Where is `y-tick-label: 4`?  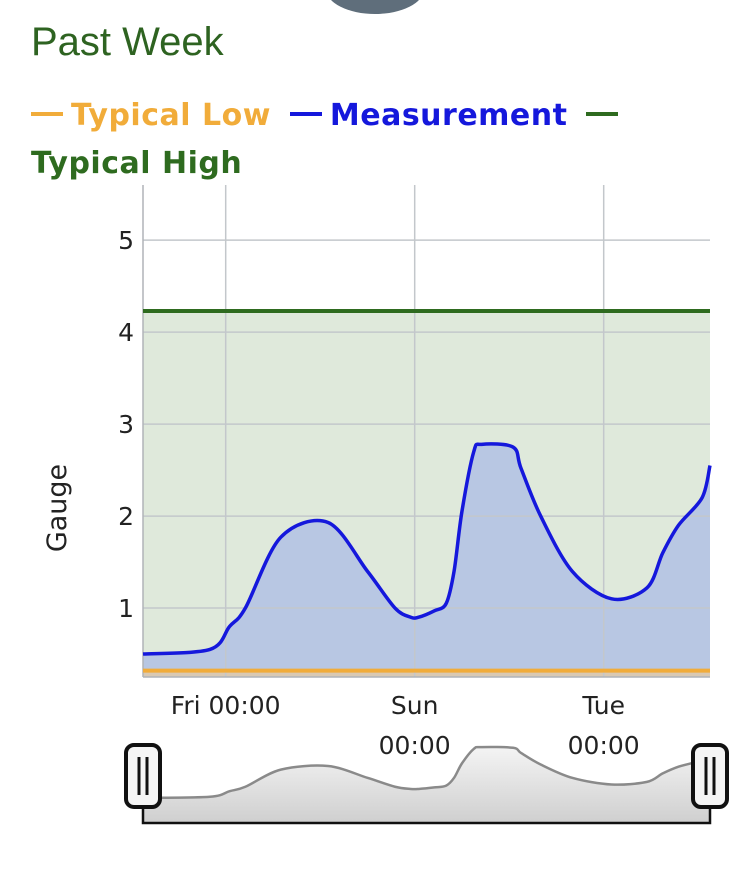
y-tick-label: 4 is located at coordinates (126, 332).